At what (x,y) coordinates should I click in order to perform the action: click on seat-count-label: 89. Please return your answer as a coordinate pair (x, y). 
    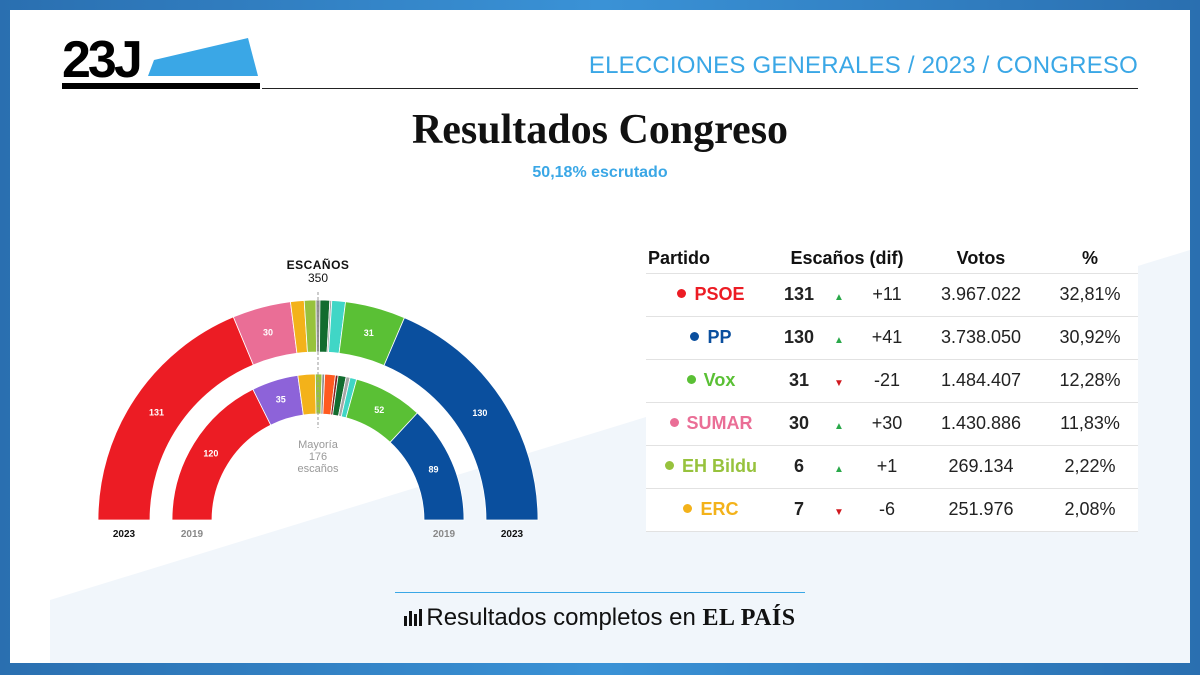
    Looking at the image, I should click on (433, 470).